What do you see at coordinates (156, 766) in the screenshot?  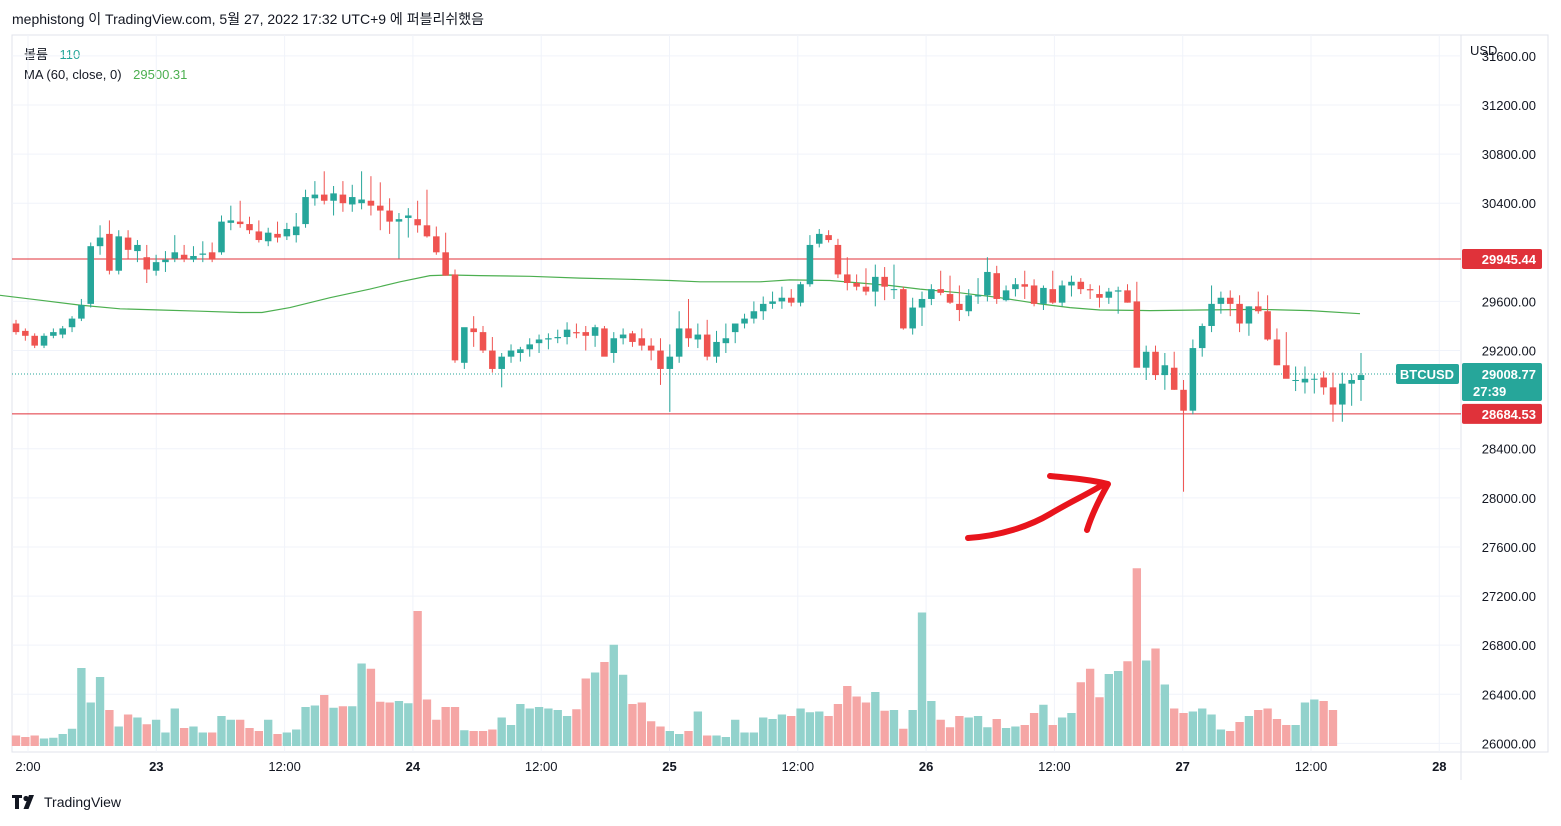 I see `time-tick-label: 23` at bounding box center [156, 766].